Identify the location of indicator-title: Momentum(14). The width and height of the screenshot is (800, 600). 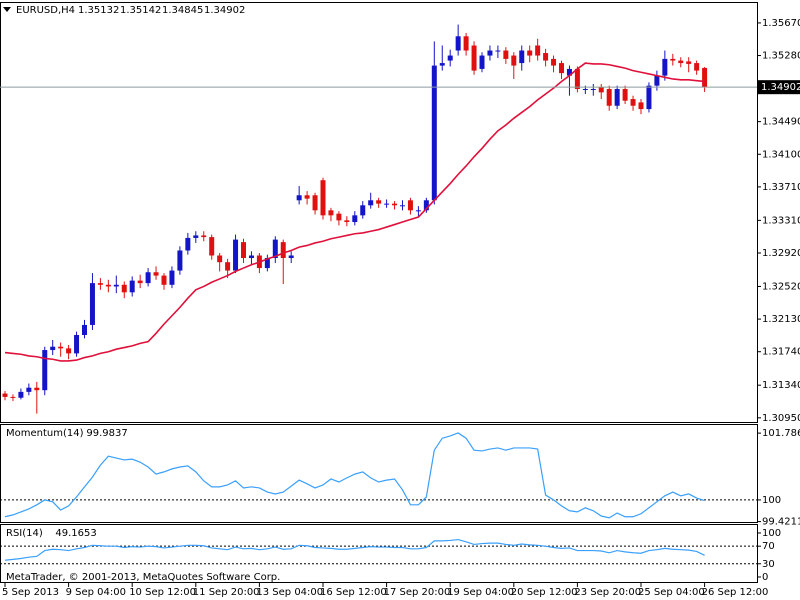
(45, 433).